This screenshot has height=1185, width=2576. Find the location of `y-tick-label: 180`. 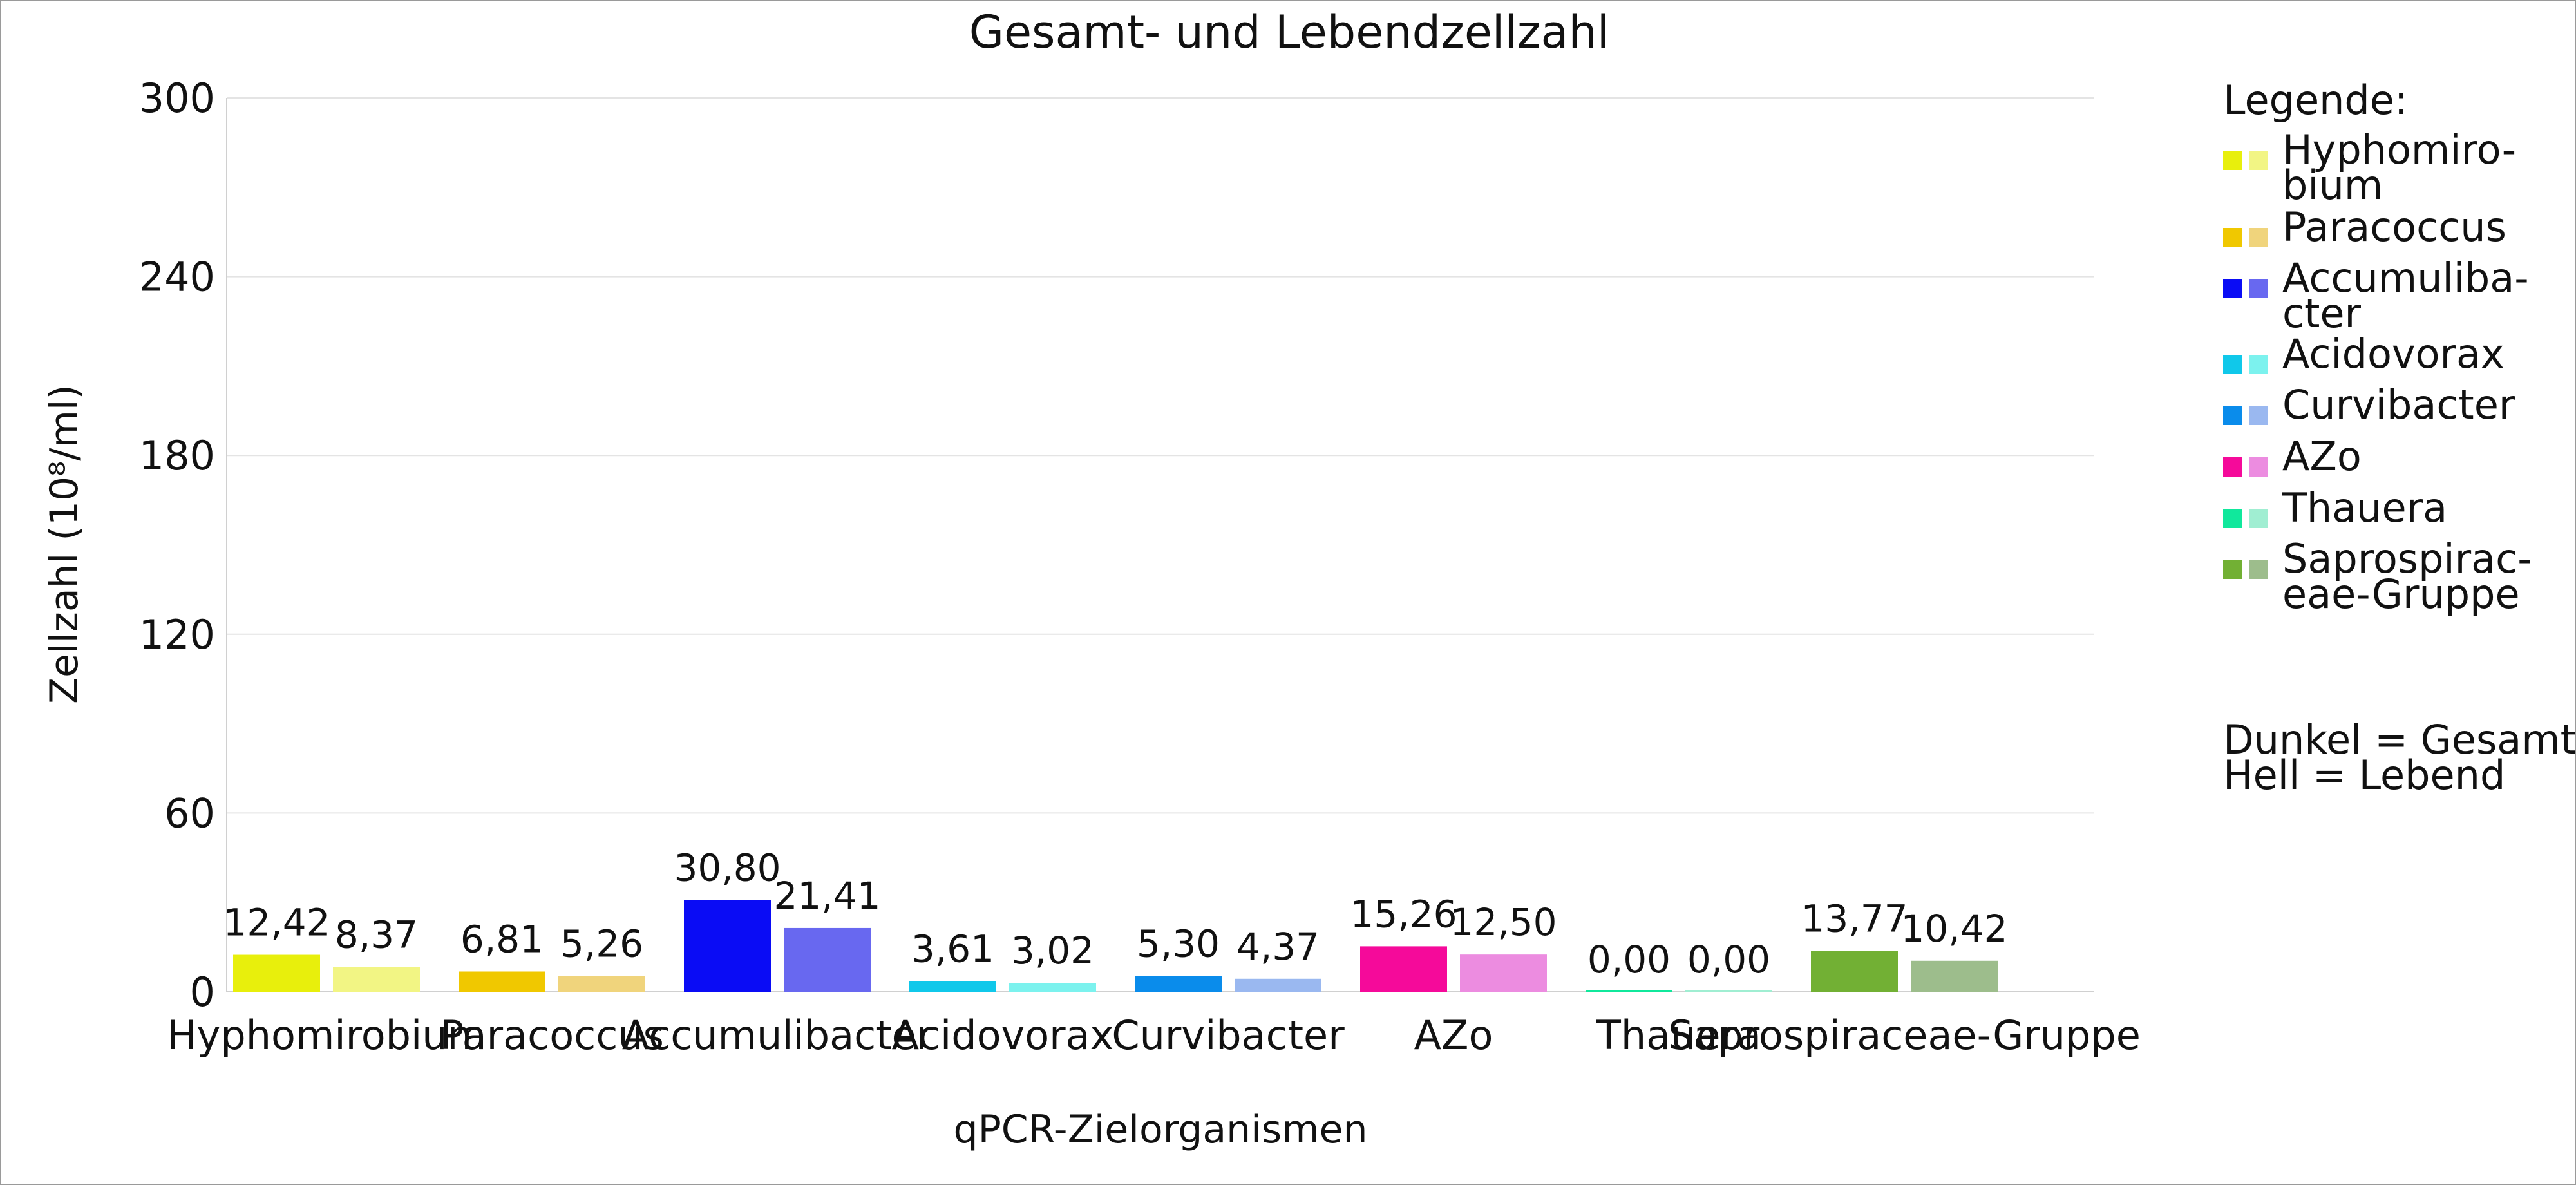

y-tick-label: 180 is located at coordinates (177, 455).